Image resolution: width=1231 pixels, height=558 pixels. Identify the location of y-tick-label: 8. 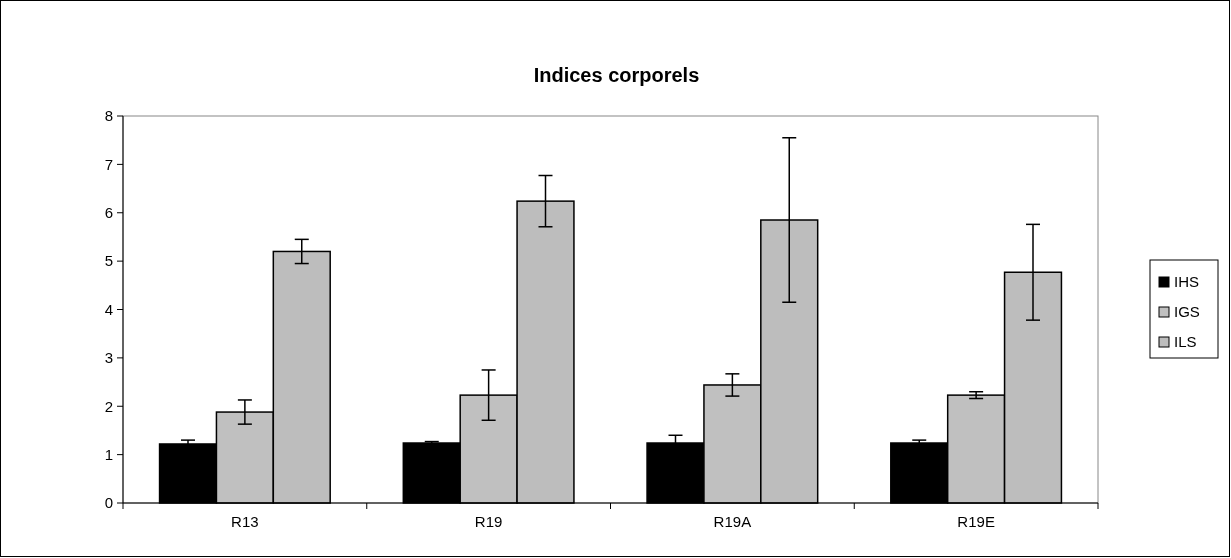
(108, 116).